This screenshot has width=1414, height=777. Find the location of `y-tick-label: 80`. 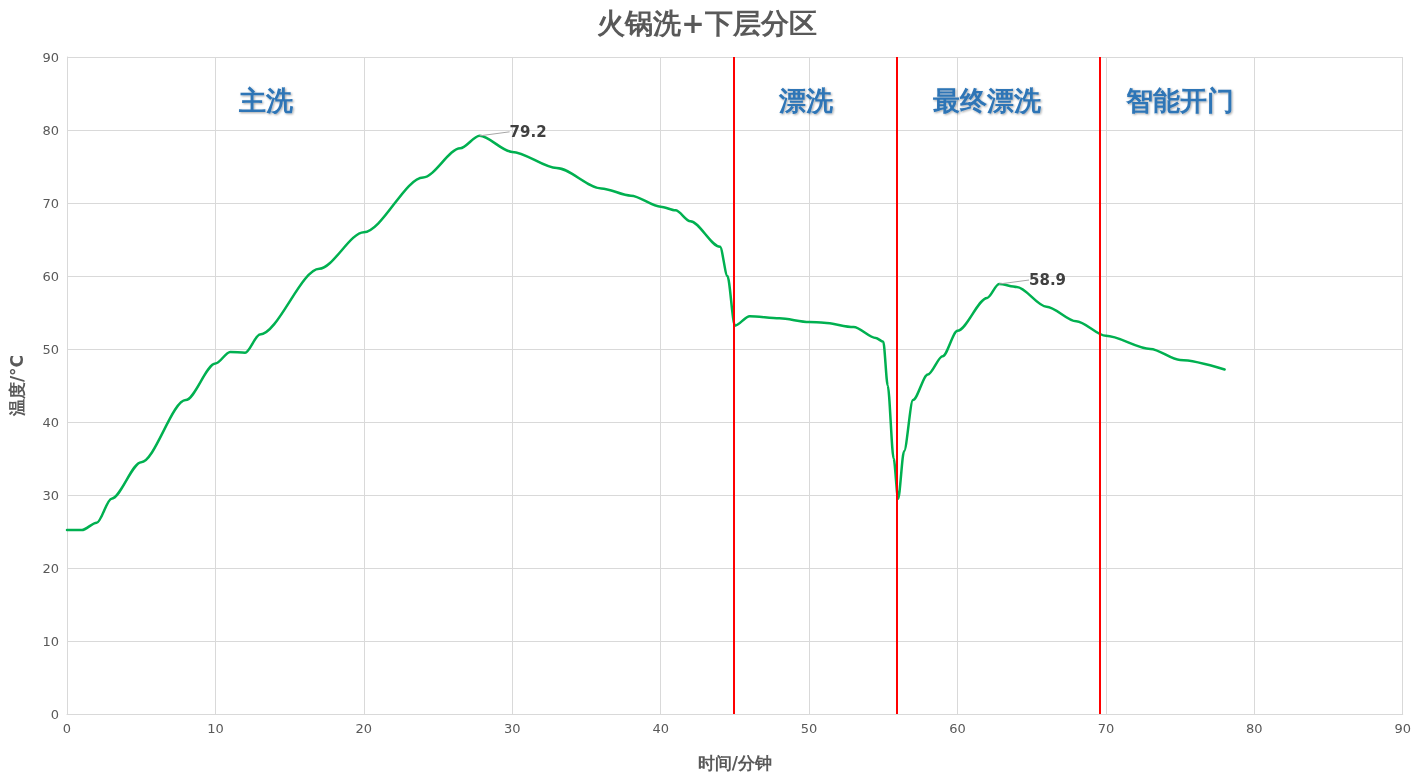

y-tick-label: 80 is located at coordinates (50, 130).